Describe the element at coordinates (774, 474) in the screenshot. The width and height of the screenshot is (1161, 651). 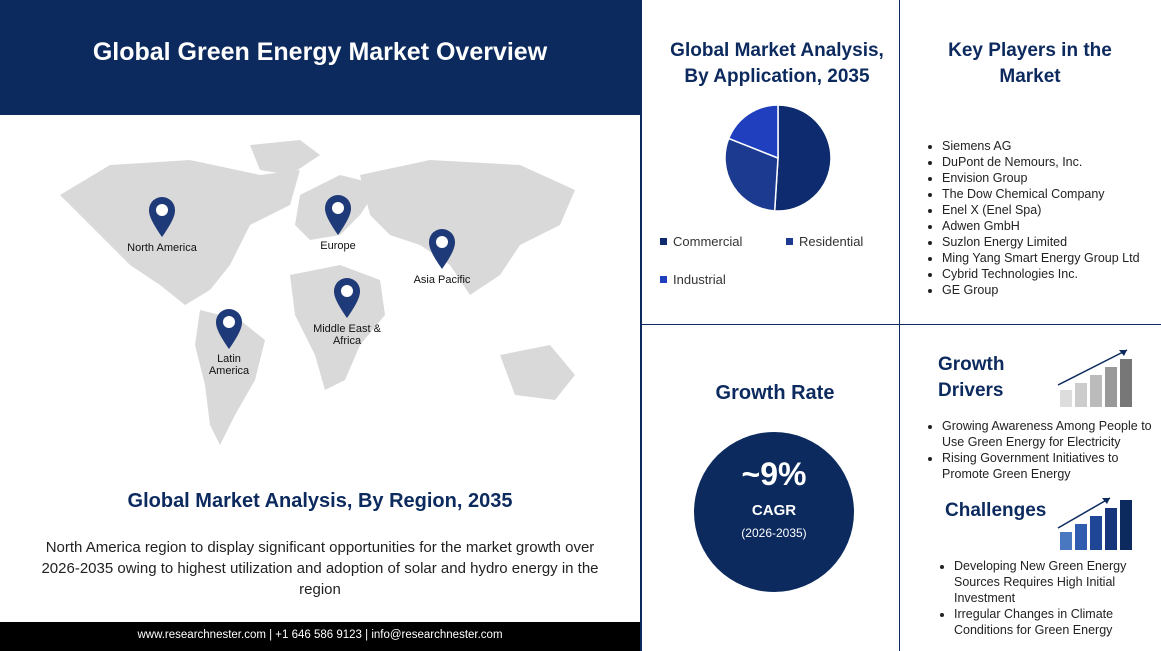
I see `cagr-value: ~9%` at that location.